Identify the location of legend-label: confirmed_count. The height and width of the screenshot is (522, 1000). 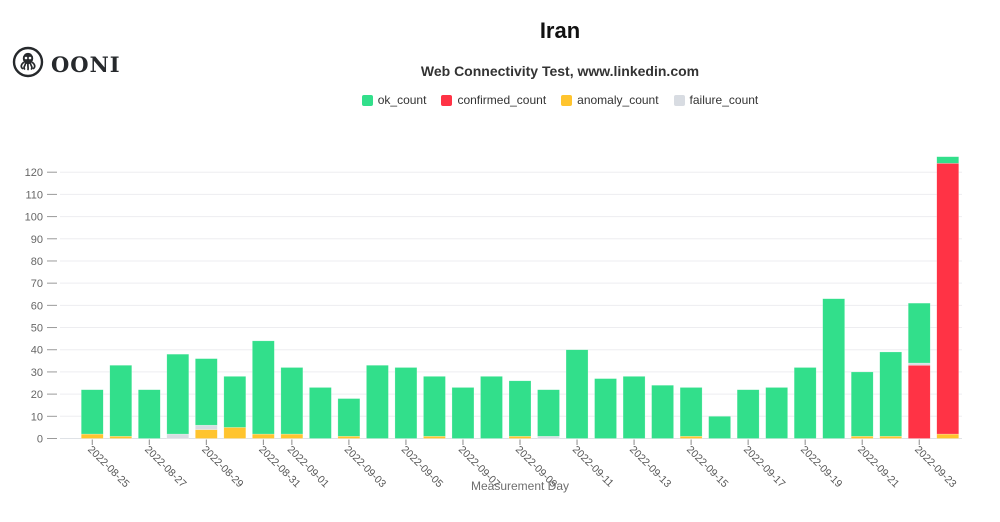
(502, 100).